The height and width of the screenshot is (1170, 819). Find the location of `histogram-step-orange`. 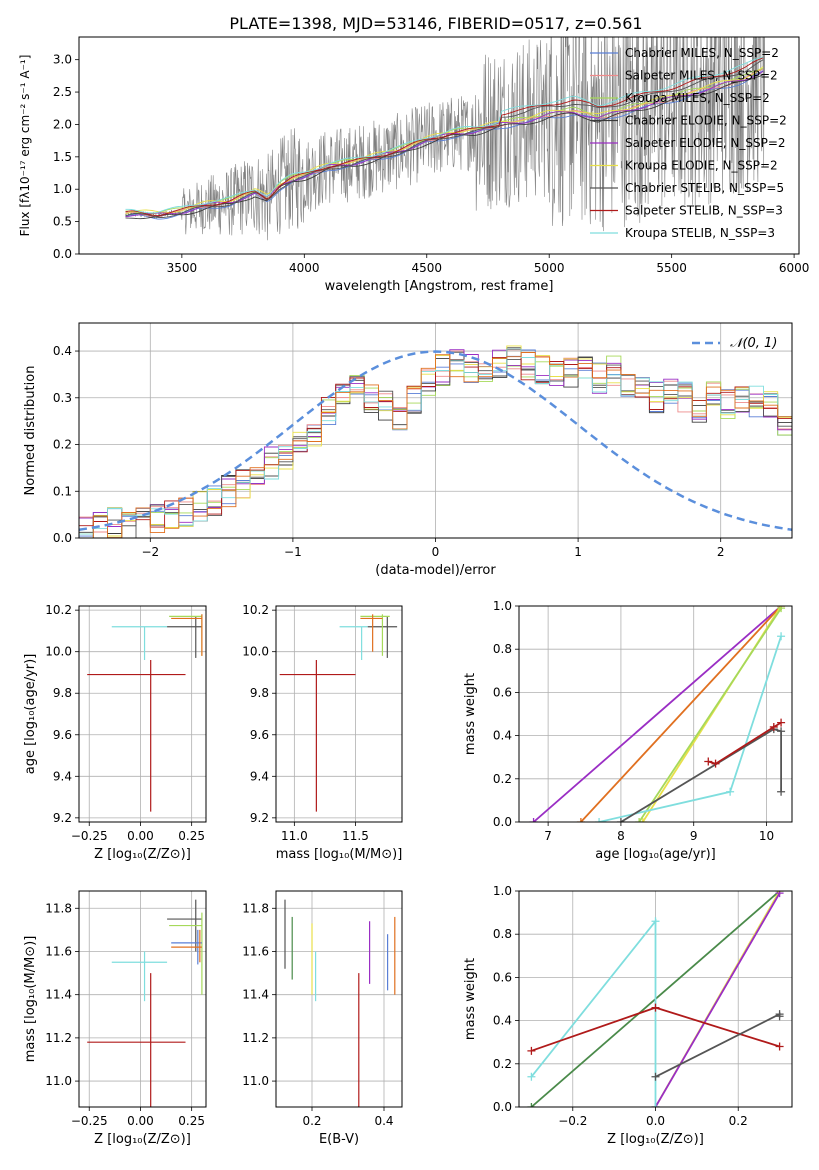

histogram-step-orange is located at coordinates (435, 445).